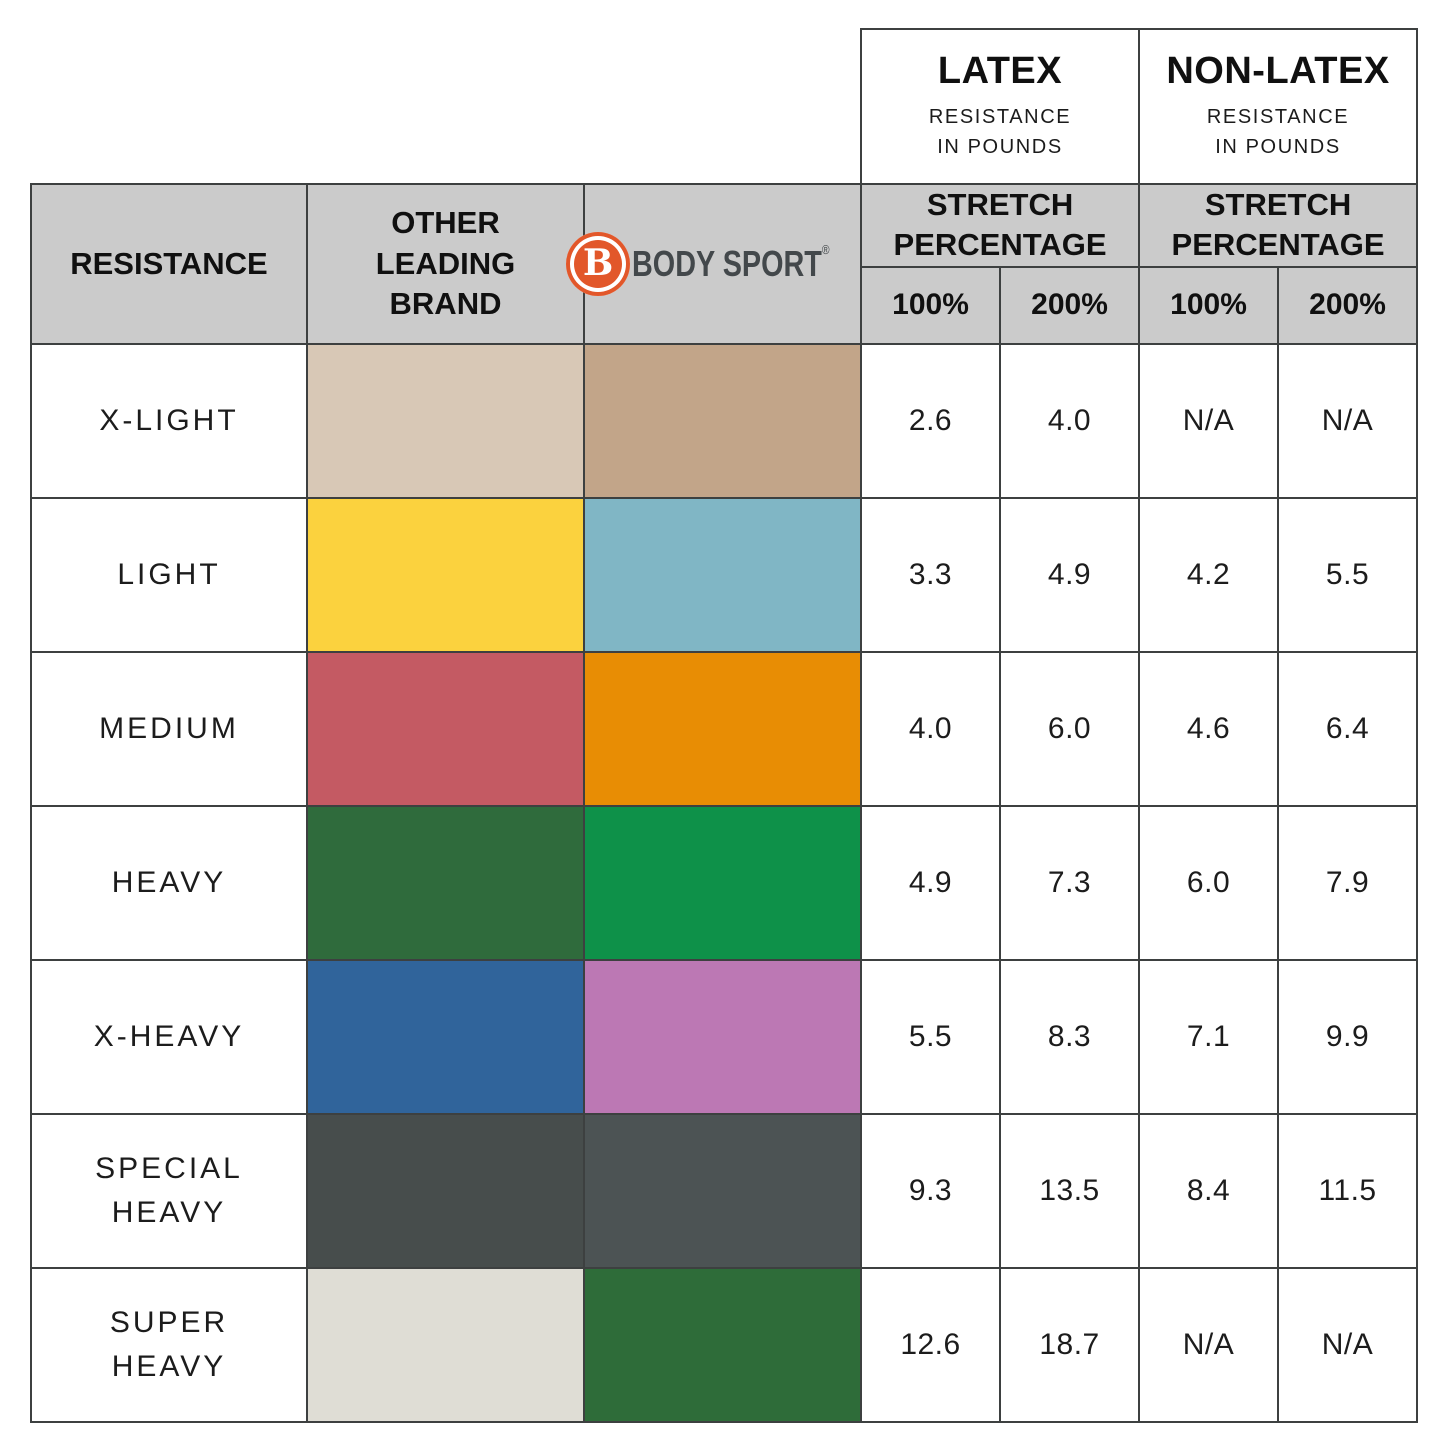 The image size is (1445, 1445). Describe the element at coordinates (169, 1036) in the screenshot. I see `row-label: X-HEAVY` at that location.